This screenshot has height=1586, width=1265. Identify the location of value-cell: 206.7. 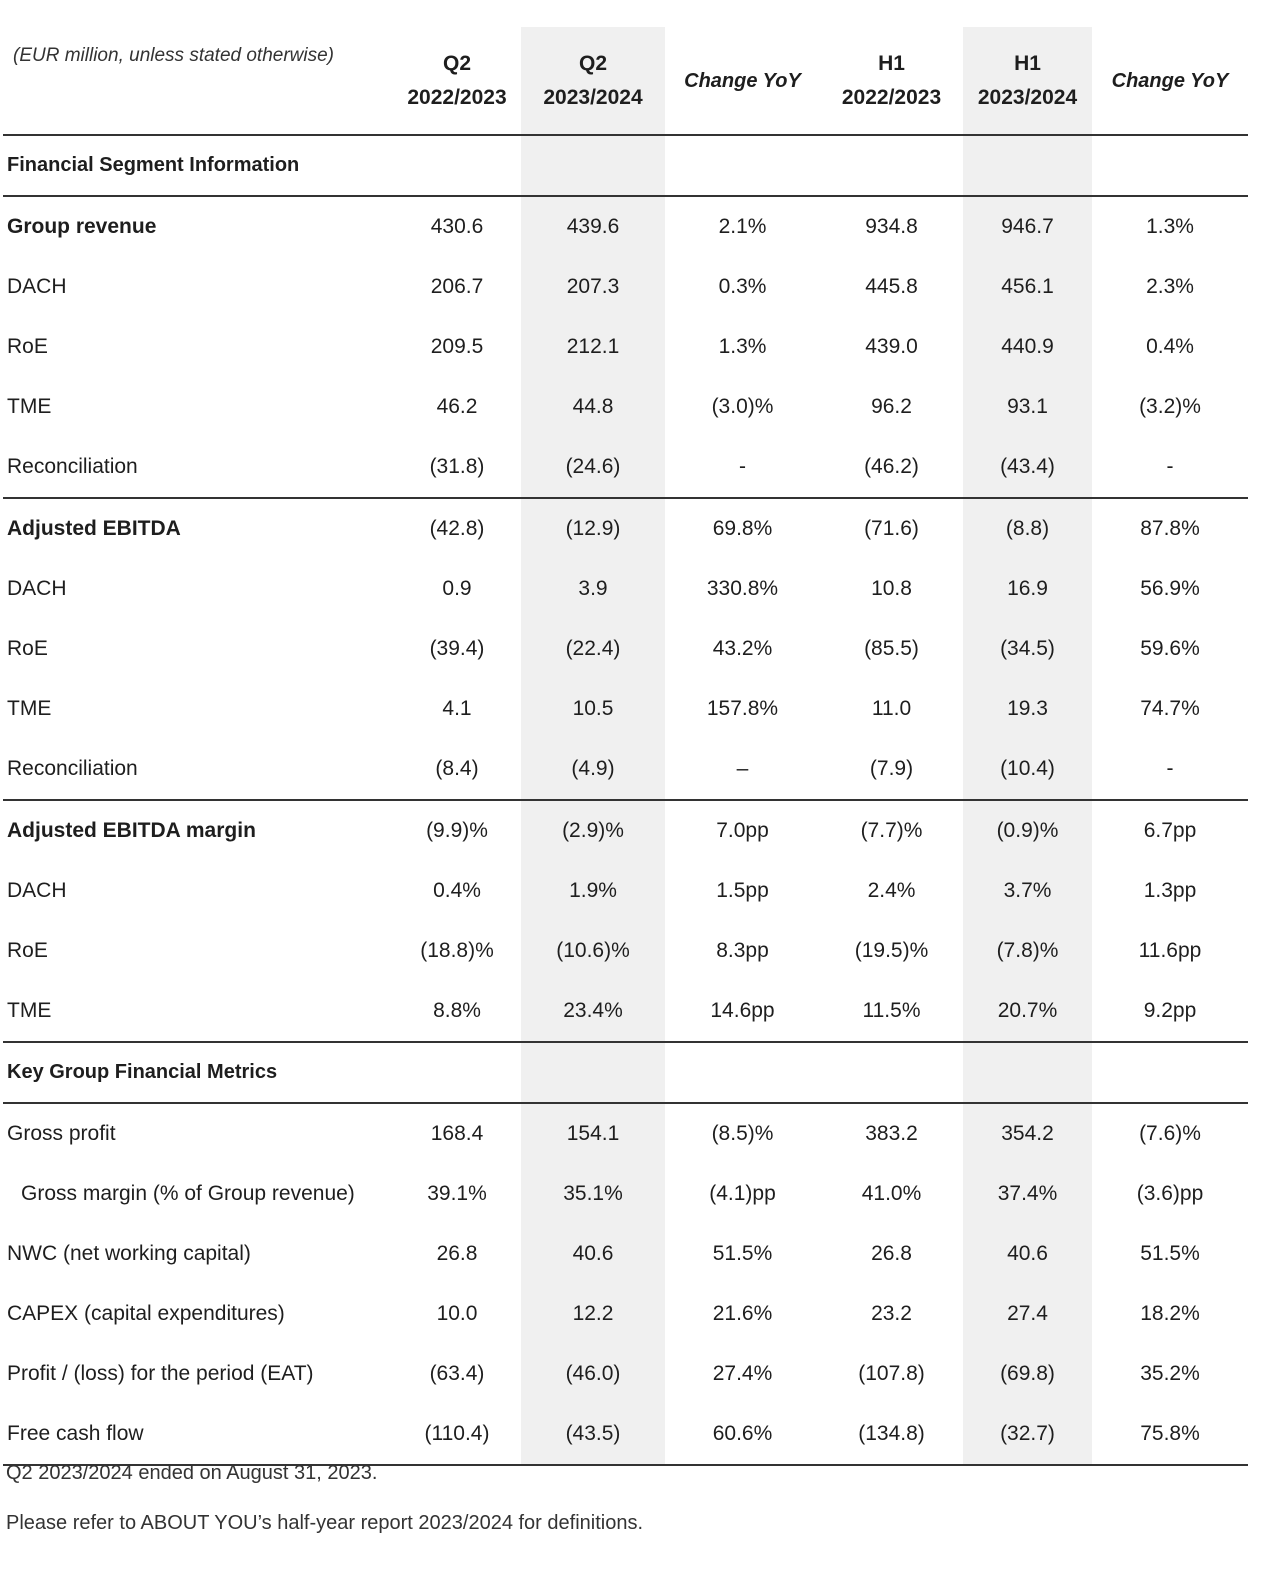
(457, 286).